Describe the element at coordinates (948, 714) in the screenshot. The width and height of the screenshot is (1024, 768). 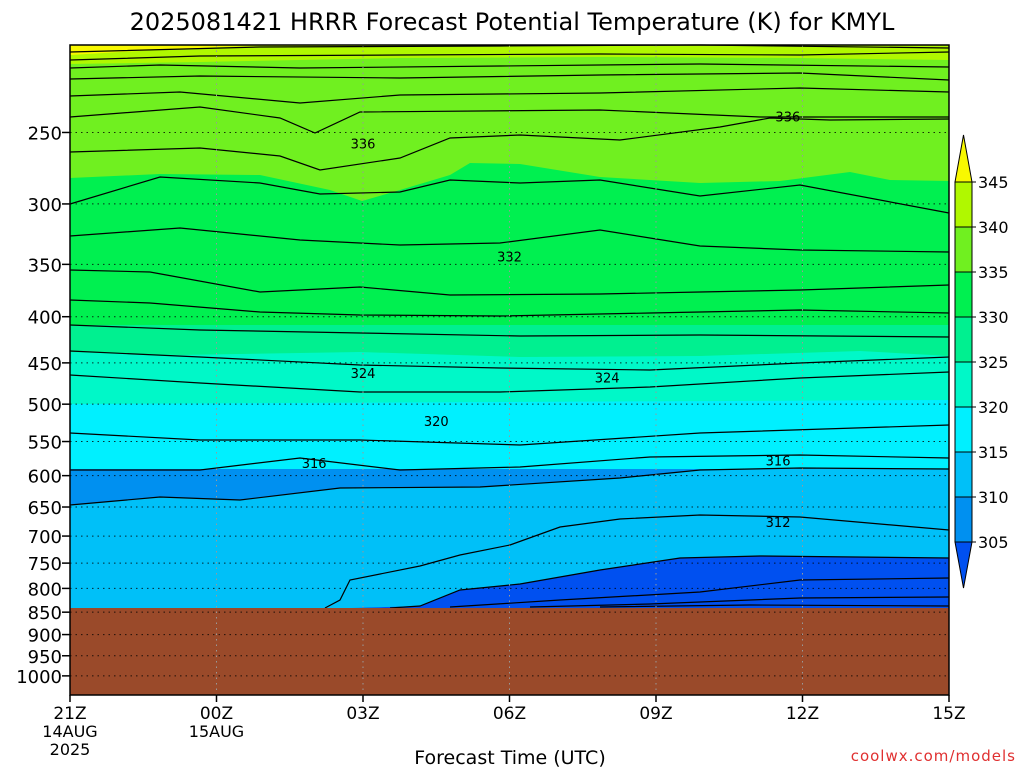
I see `x-tick-label-6: 15Z` at that location.